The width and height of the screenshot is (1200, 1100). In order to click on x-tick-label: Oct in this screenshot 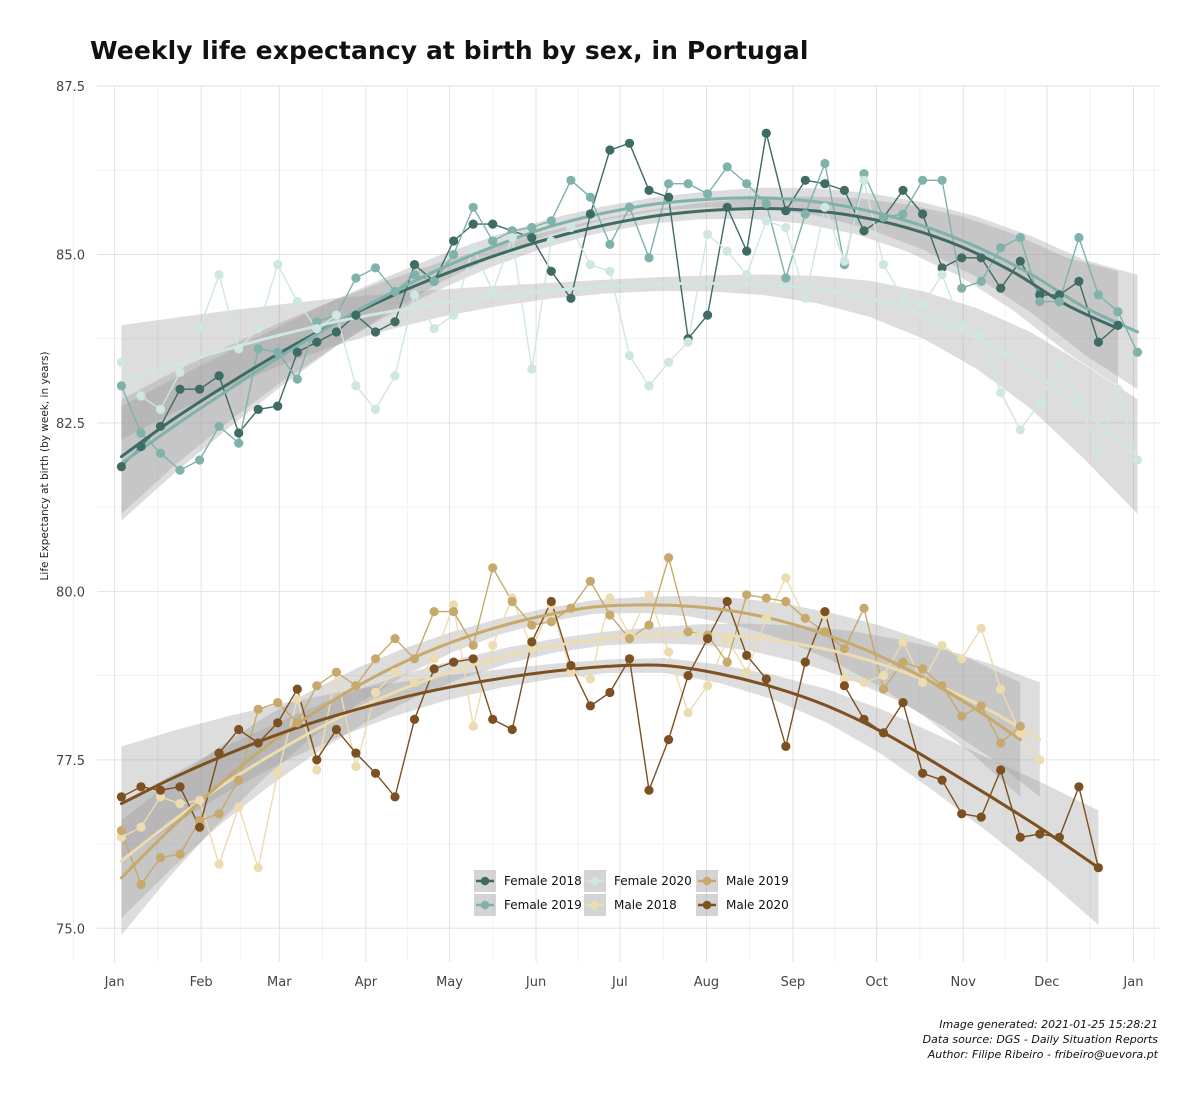, I will do `click(876, 982)`.